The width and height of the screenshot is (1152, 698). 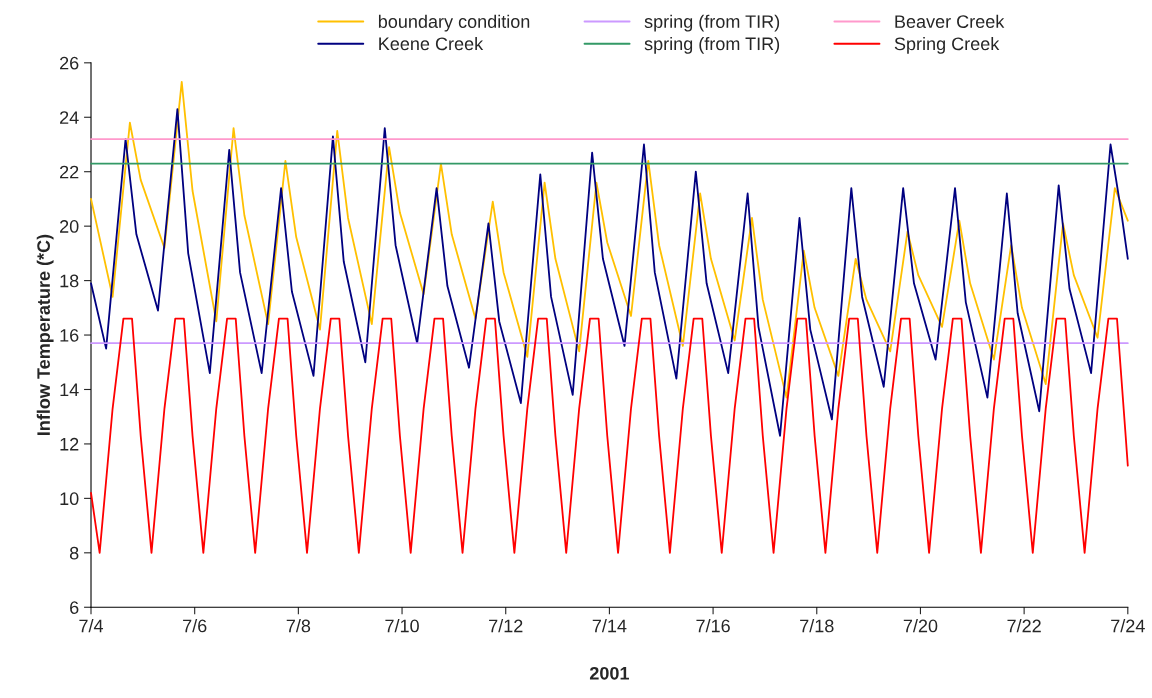 I want to click on y-axis-title: Inflow Temperature (*C), so click(x=45, y=334).